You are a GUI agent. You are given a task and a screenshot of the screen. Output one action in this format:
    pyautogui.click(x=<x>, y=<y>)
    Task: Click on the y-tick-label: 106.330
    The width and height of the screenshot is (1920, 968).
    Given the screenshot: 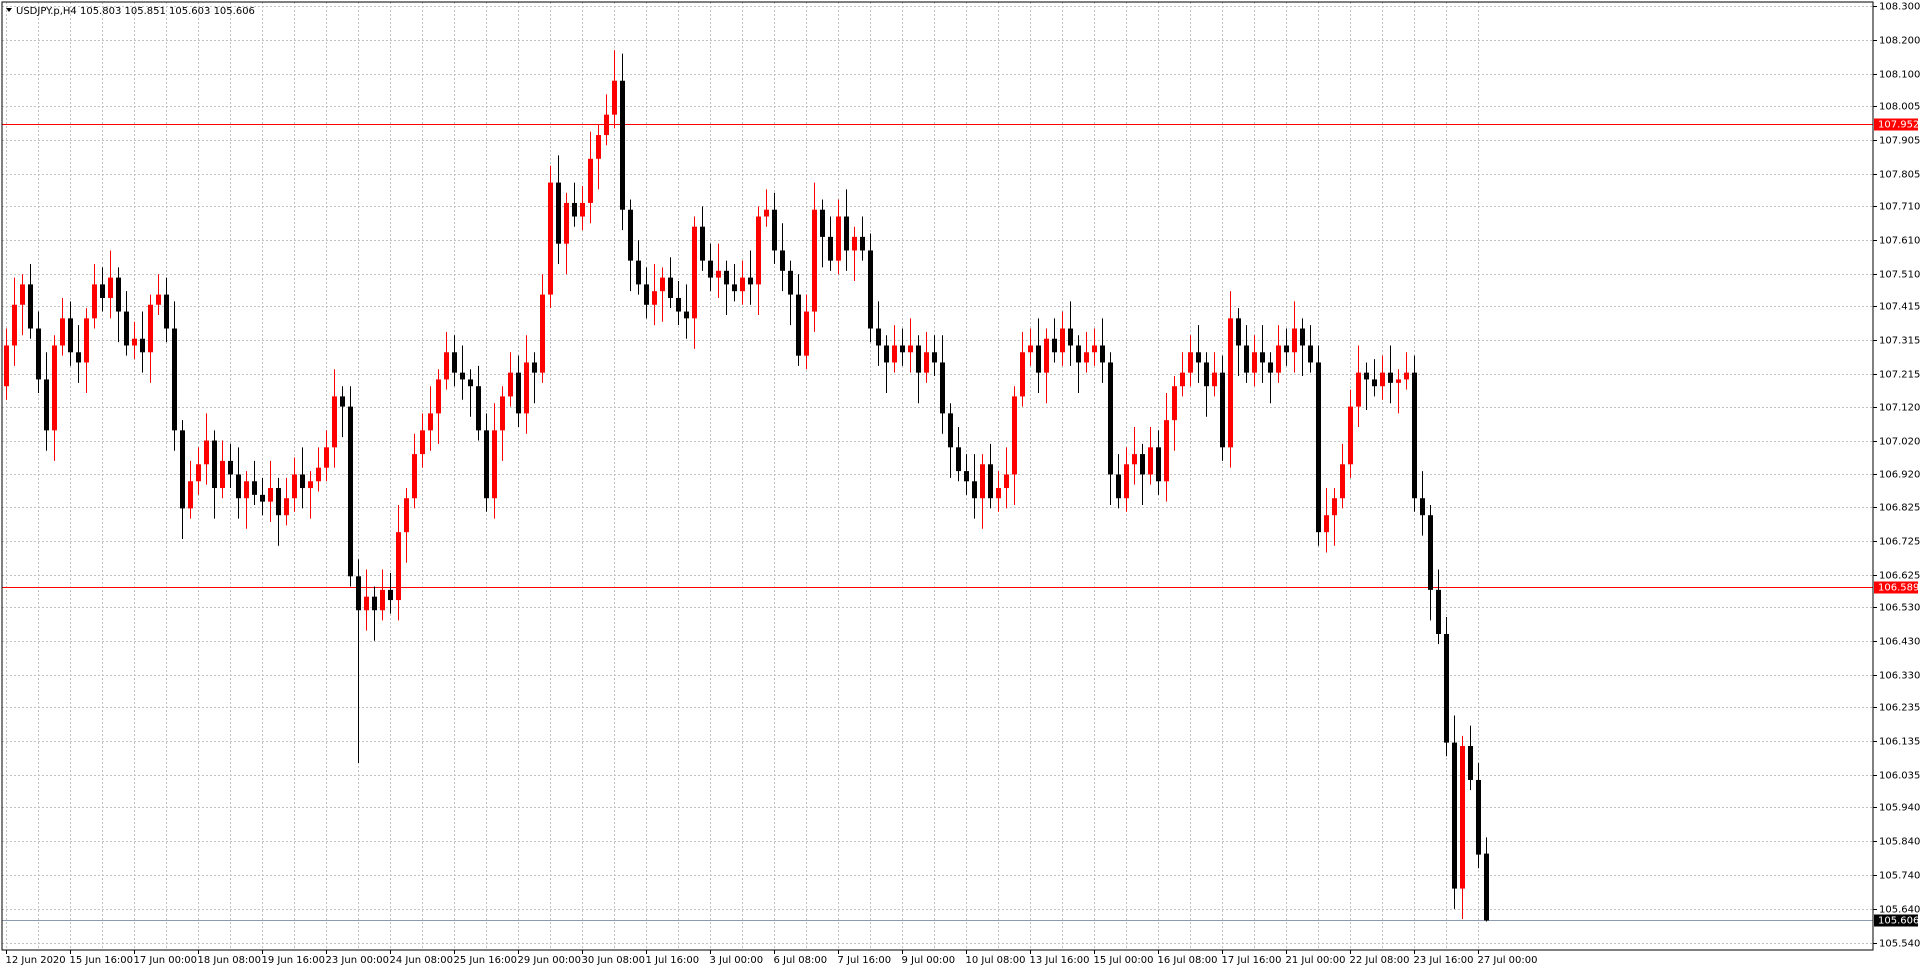 What is the action you would take?
    pyautogui.click(x=1899, y=676)
    